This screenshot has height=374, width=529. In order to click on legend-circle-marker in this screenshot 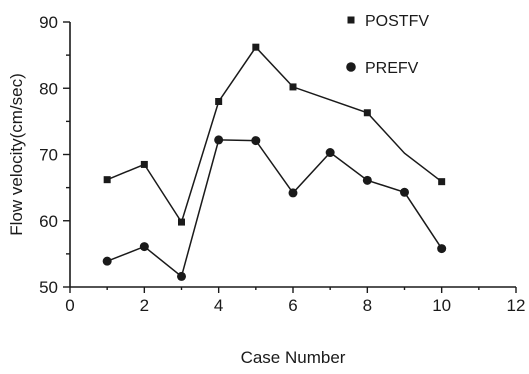, I will do `click(351, 67)`.